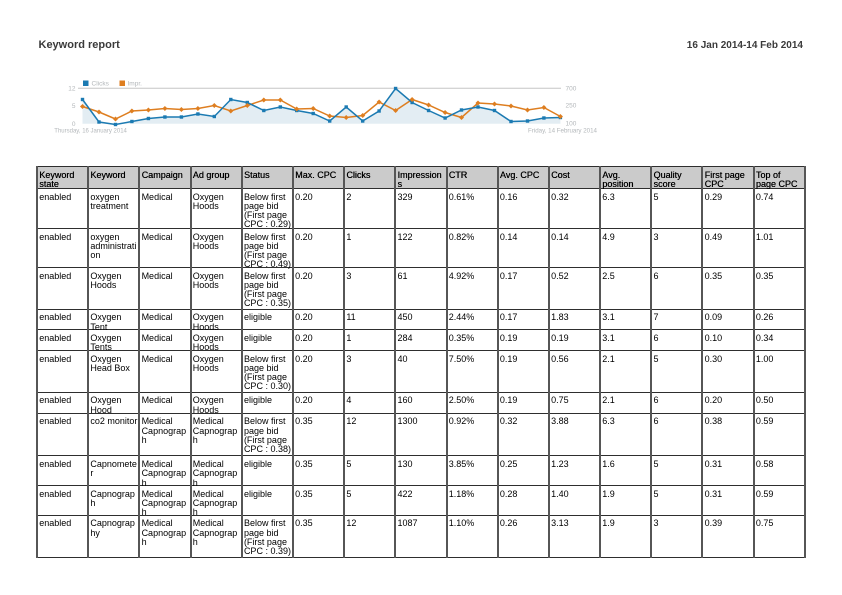 This screenshot has height=595, width=842. Describe the element at coordinates (72, 88) in the screenshot. I see `svg-text: 12` at that location.